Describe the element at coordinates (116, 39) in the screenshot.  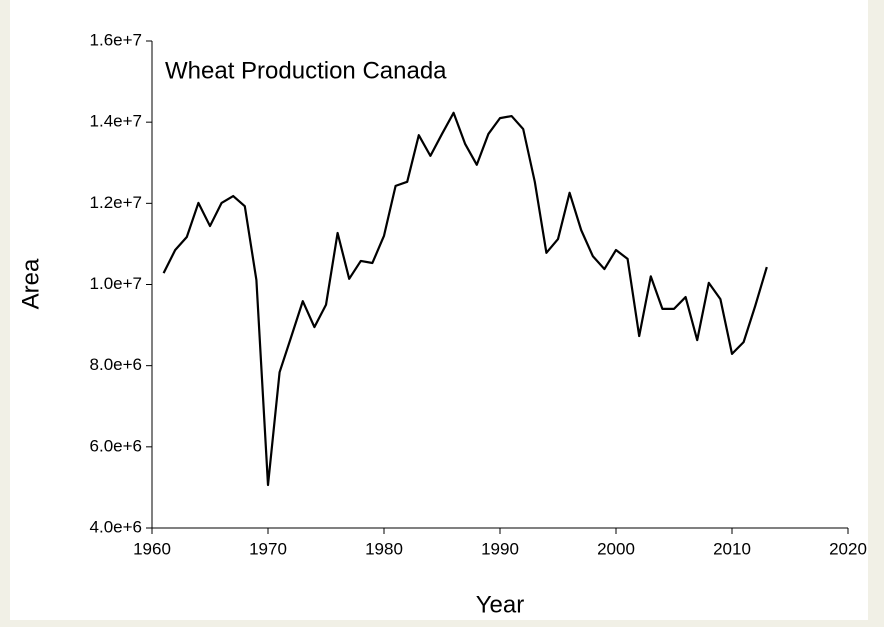
I see `y-tick-label: 1.6e+7` at that location.